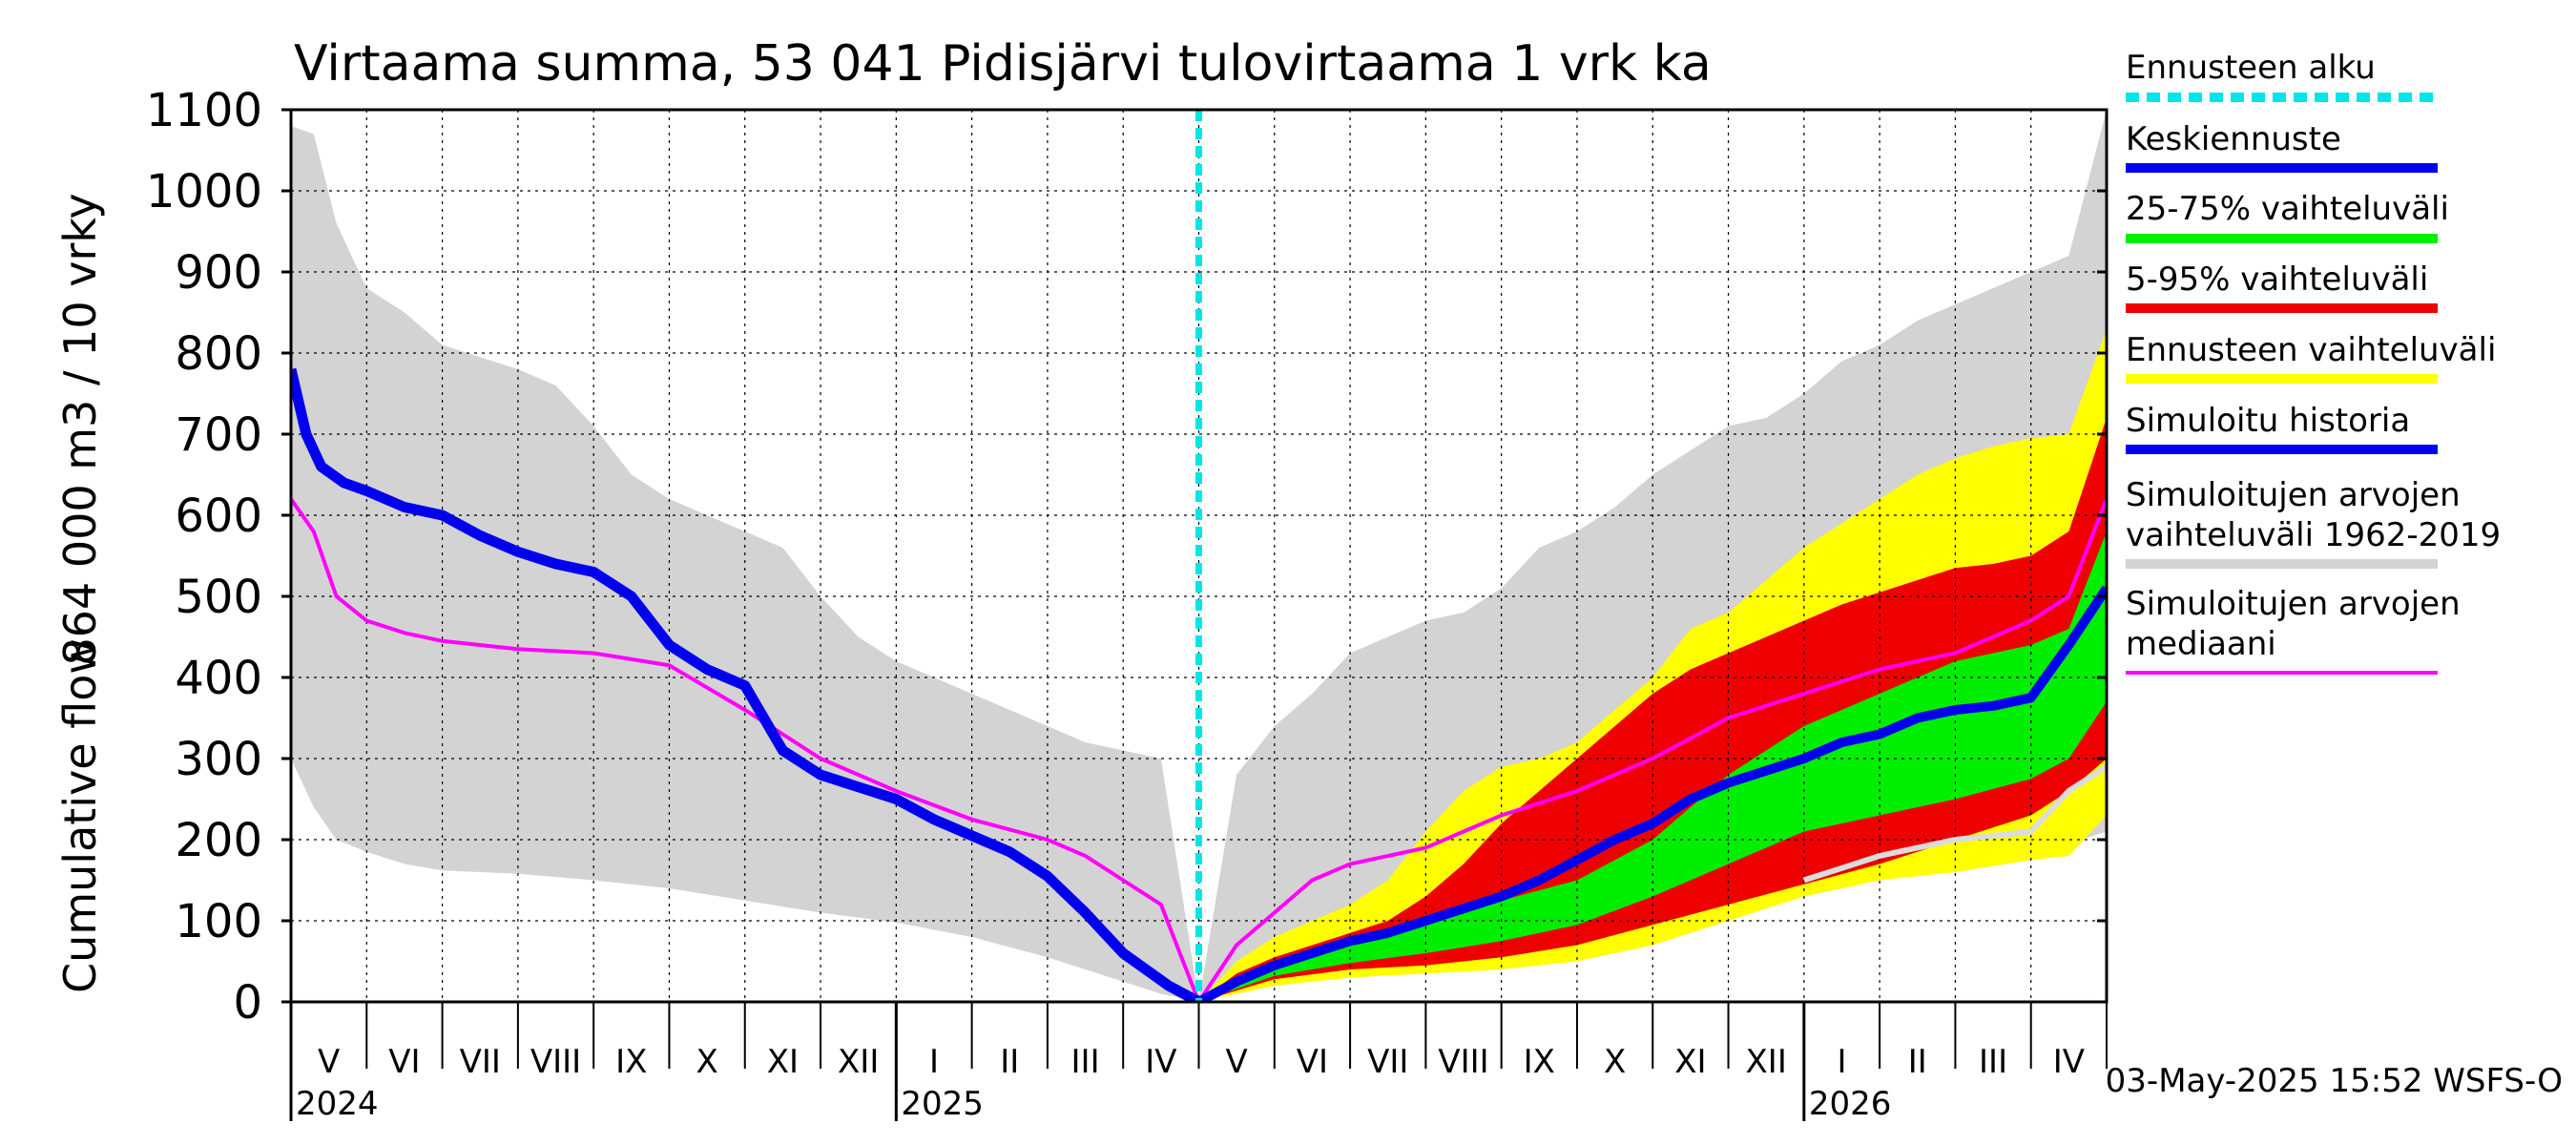 This screenshot has width=2576, height=1145. I want to click on legend-label: Simuloitu historia, so click(2268, 421).